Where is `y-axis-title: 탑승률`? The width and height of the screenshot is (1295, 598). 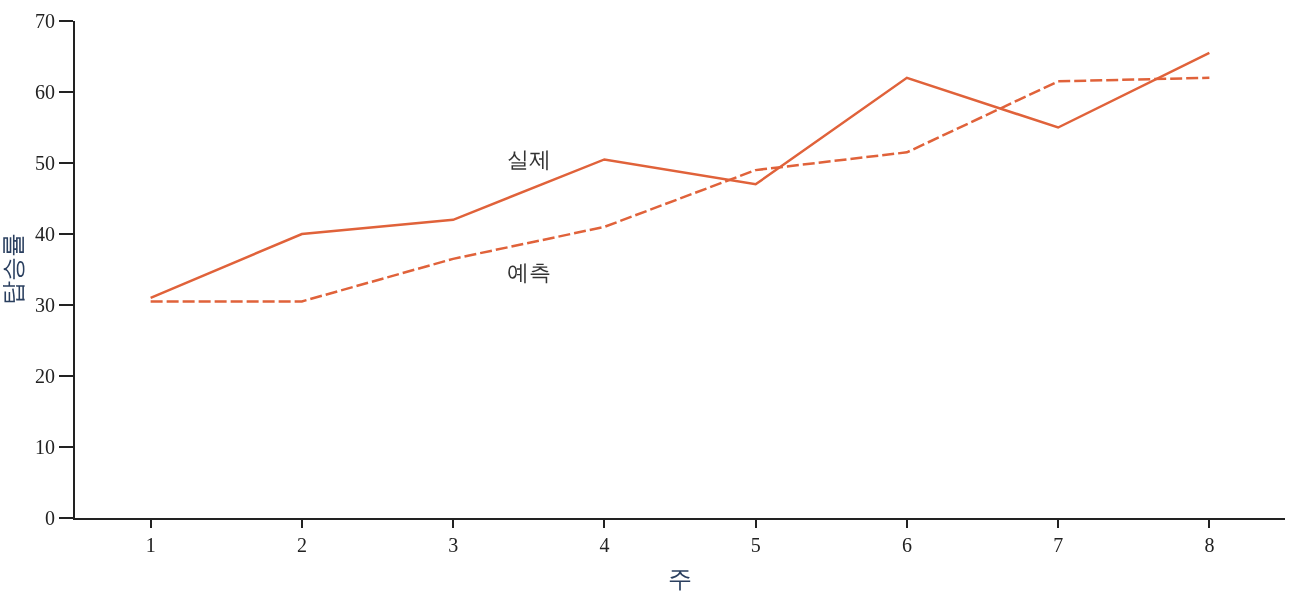 y-axis-title: 탑승률 is located at coordinates (13, 269).